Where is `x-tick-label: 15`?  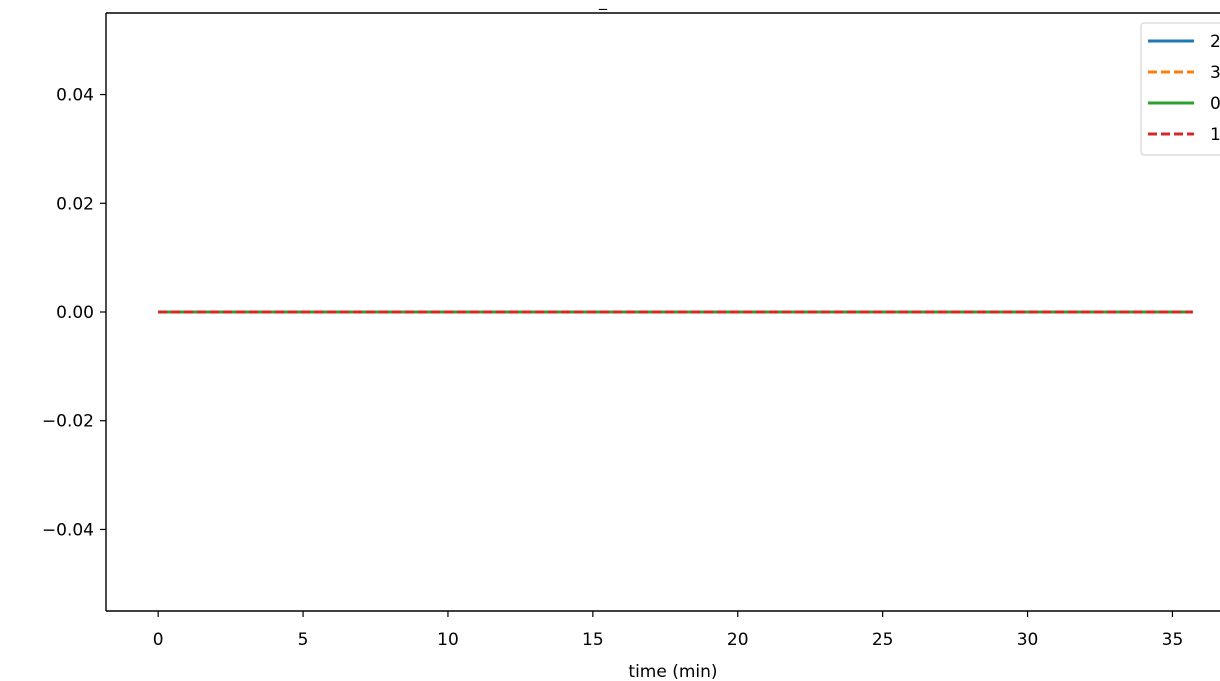 x-tick-label: 15 is located at coordinates (593, 640).